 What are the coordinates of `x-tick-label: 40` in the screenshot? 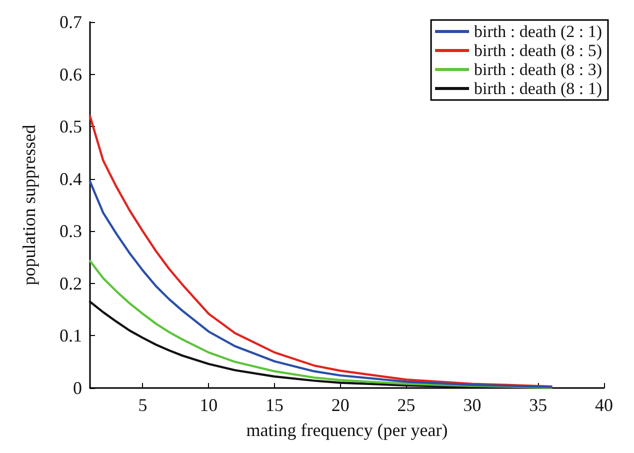 It's located at (604, 405).